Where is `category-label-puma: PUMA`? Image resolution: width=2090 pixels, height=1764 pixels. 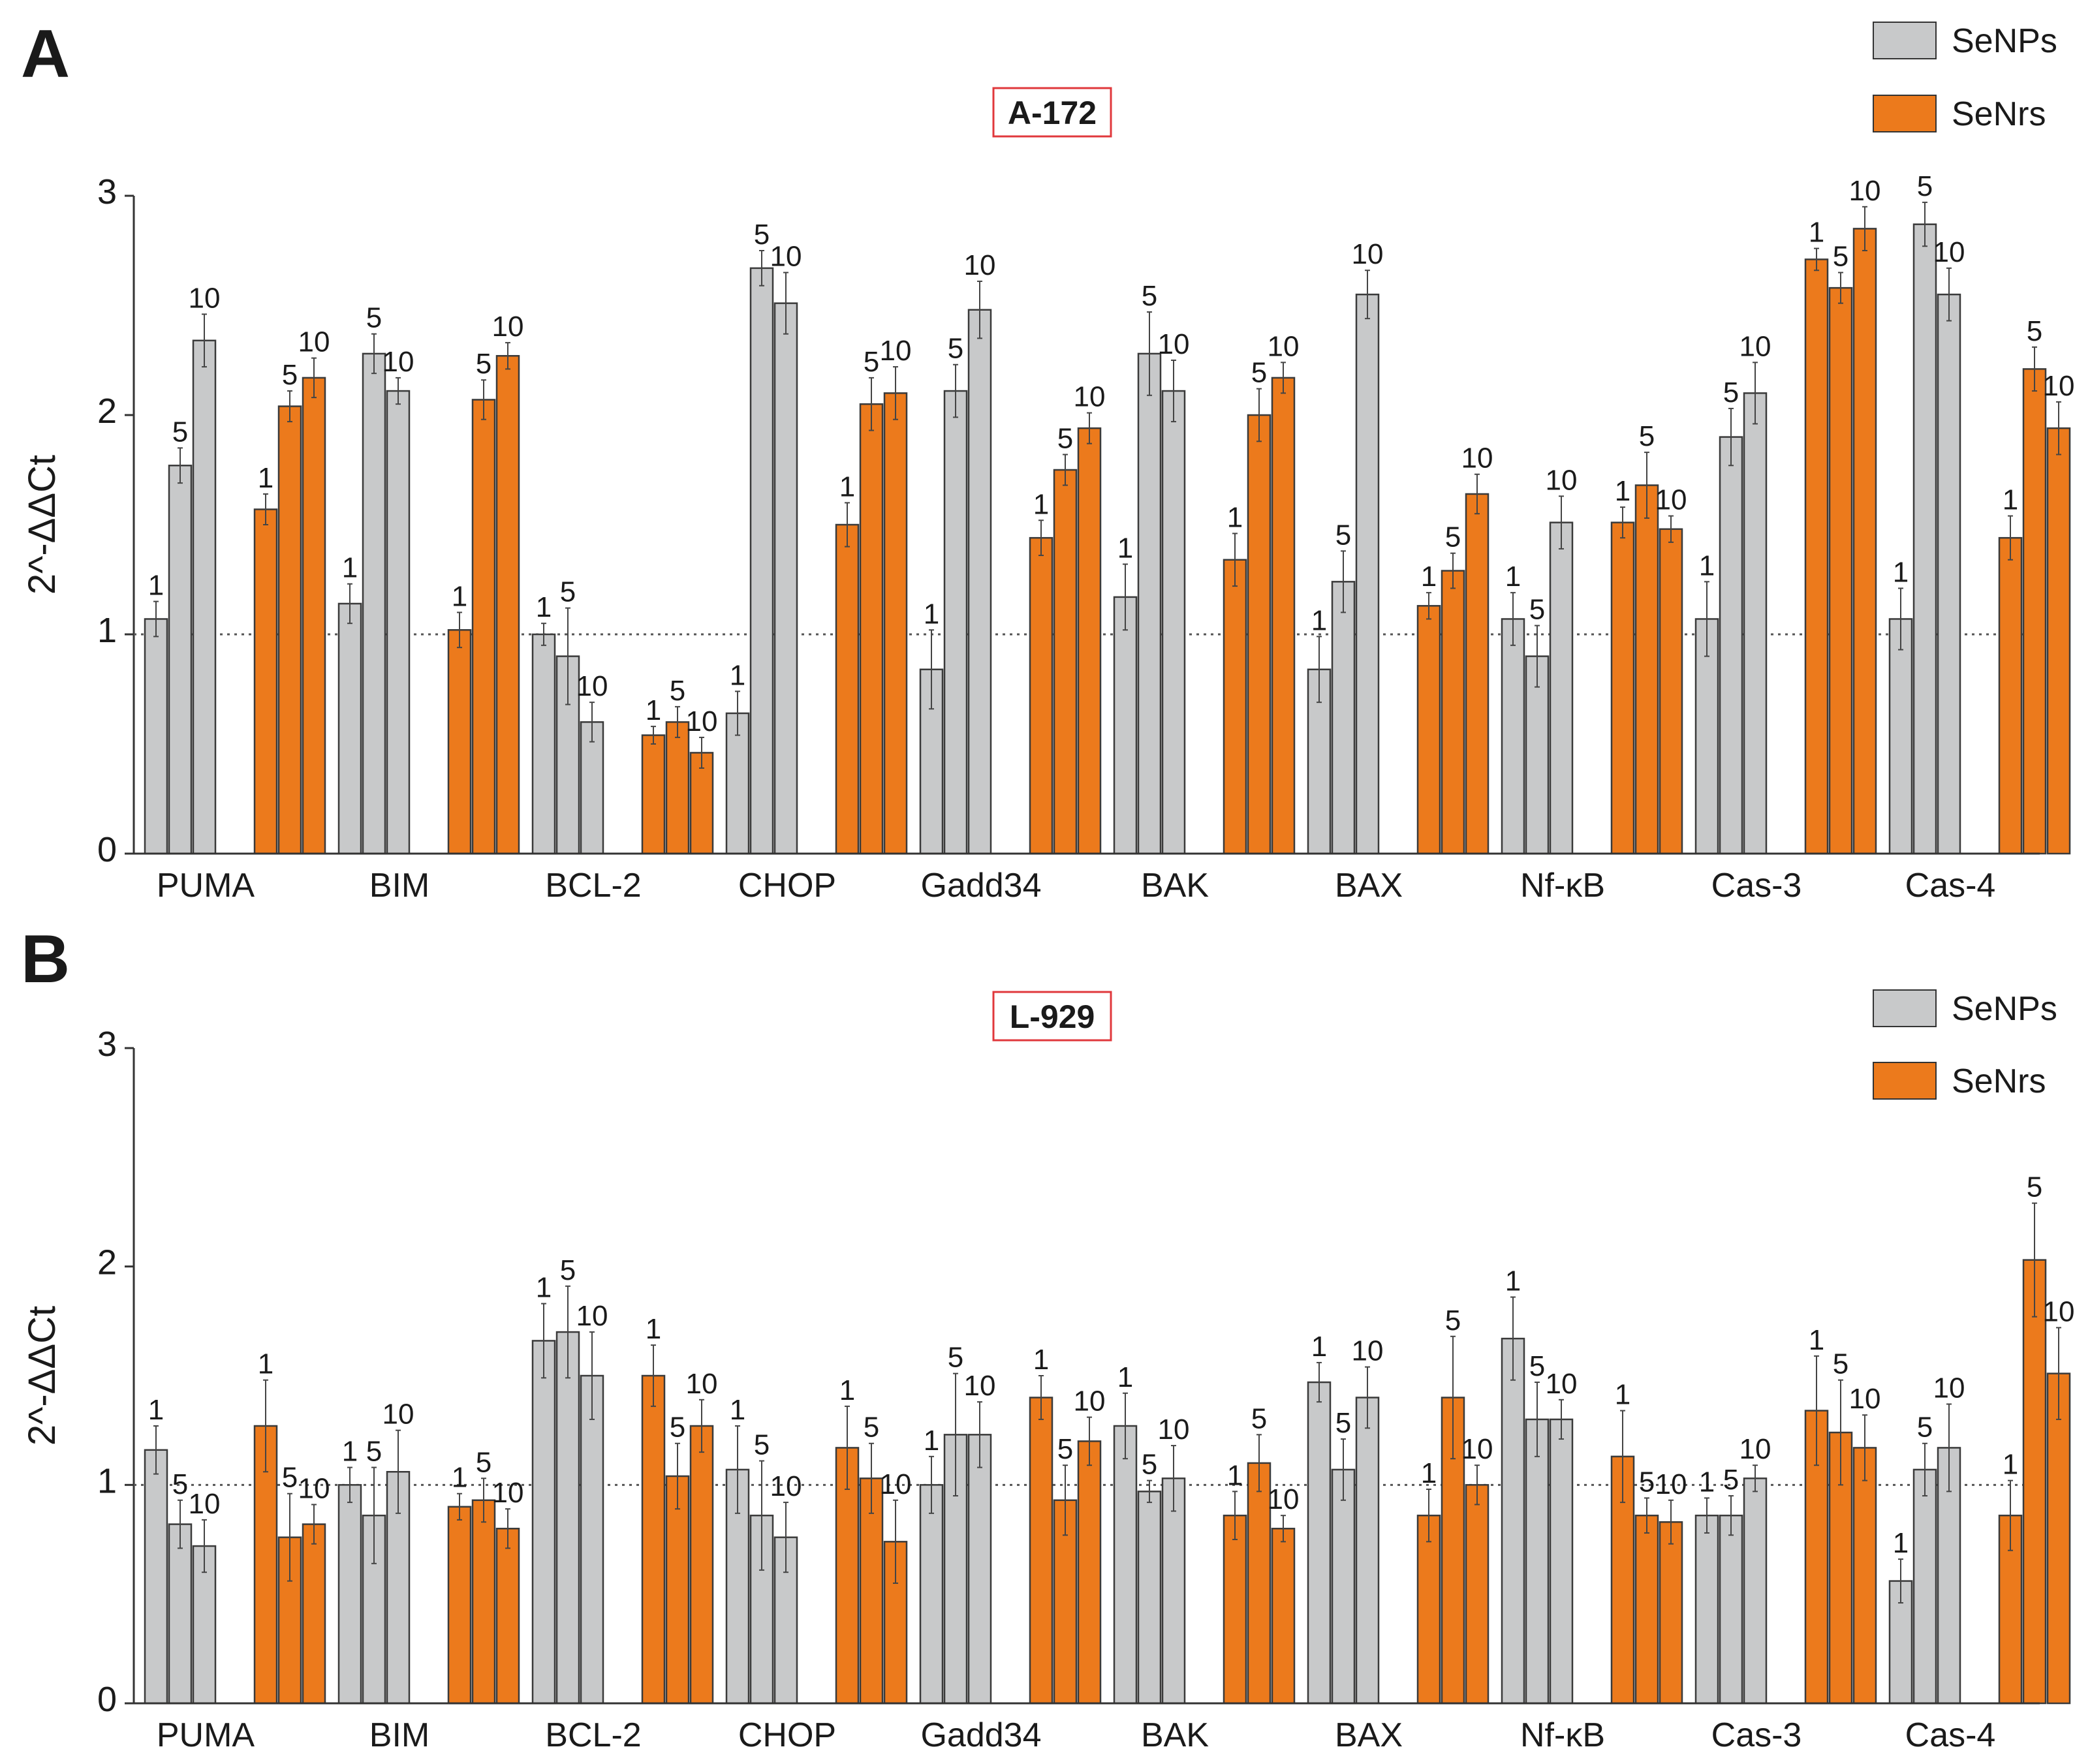 category-label-puma: PUMA is located at coordinates (206, 1735).